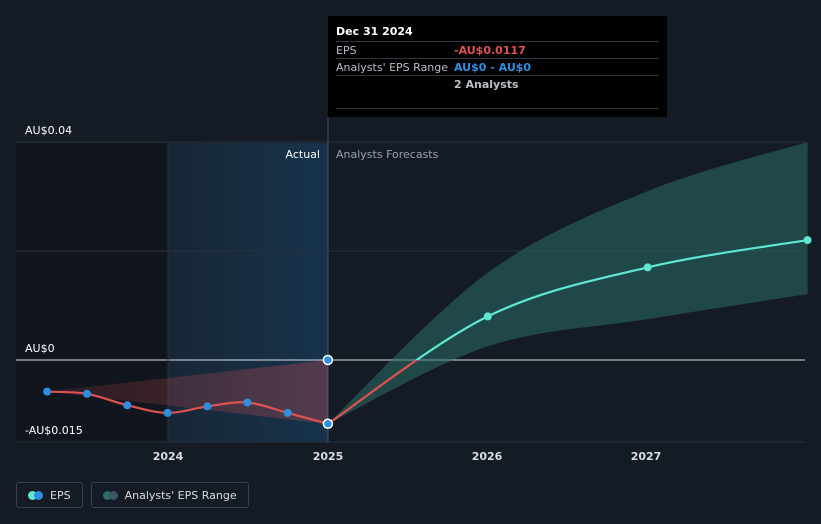  I want to click on x-tick-label: 2027, so click(646, 456).